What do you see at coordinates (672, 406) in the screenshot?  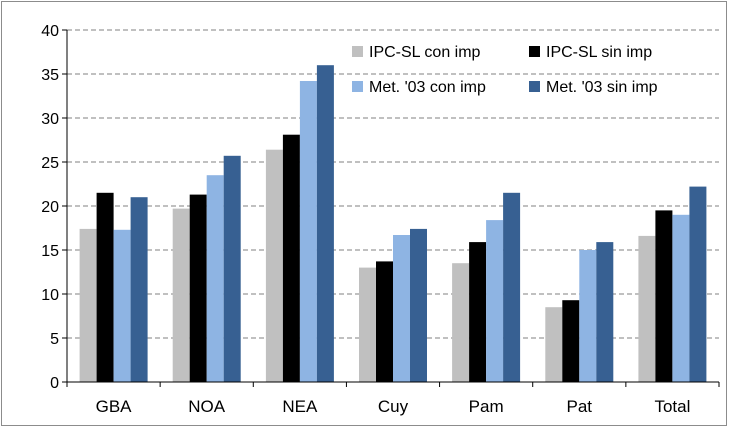 I see `x-tick-label: Total` at bounding box center [672, 406].